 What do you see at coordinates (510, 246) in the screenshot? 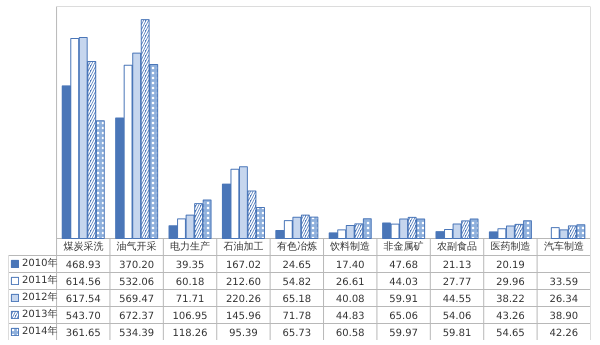
I see `x-tick-label: 医药制造` at bounding box center [510, 246].